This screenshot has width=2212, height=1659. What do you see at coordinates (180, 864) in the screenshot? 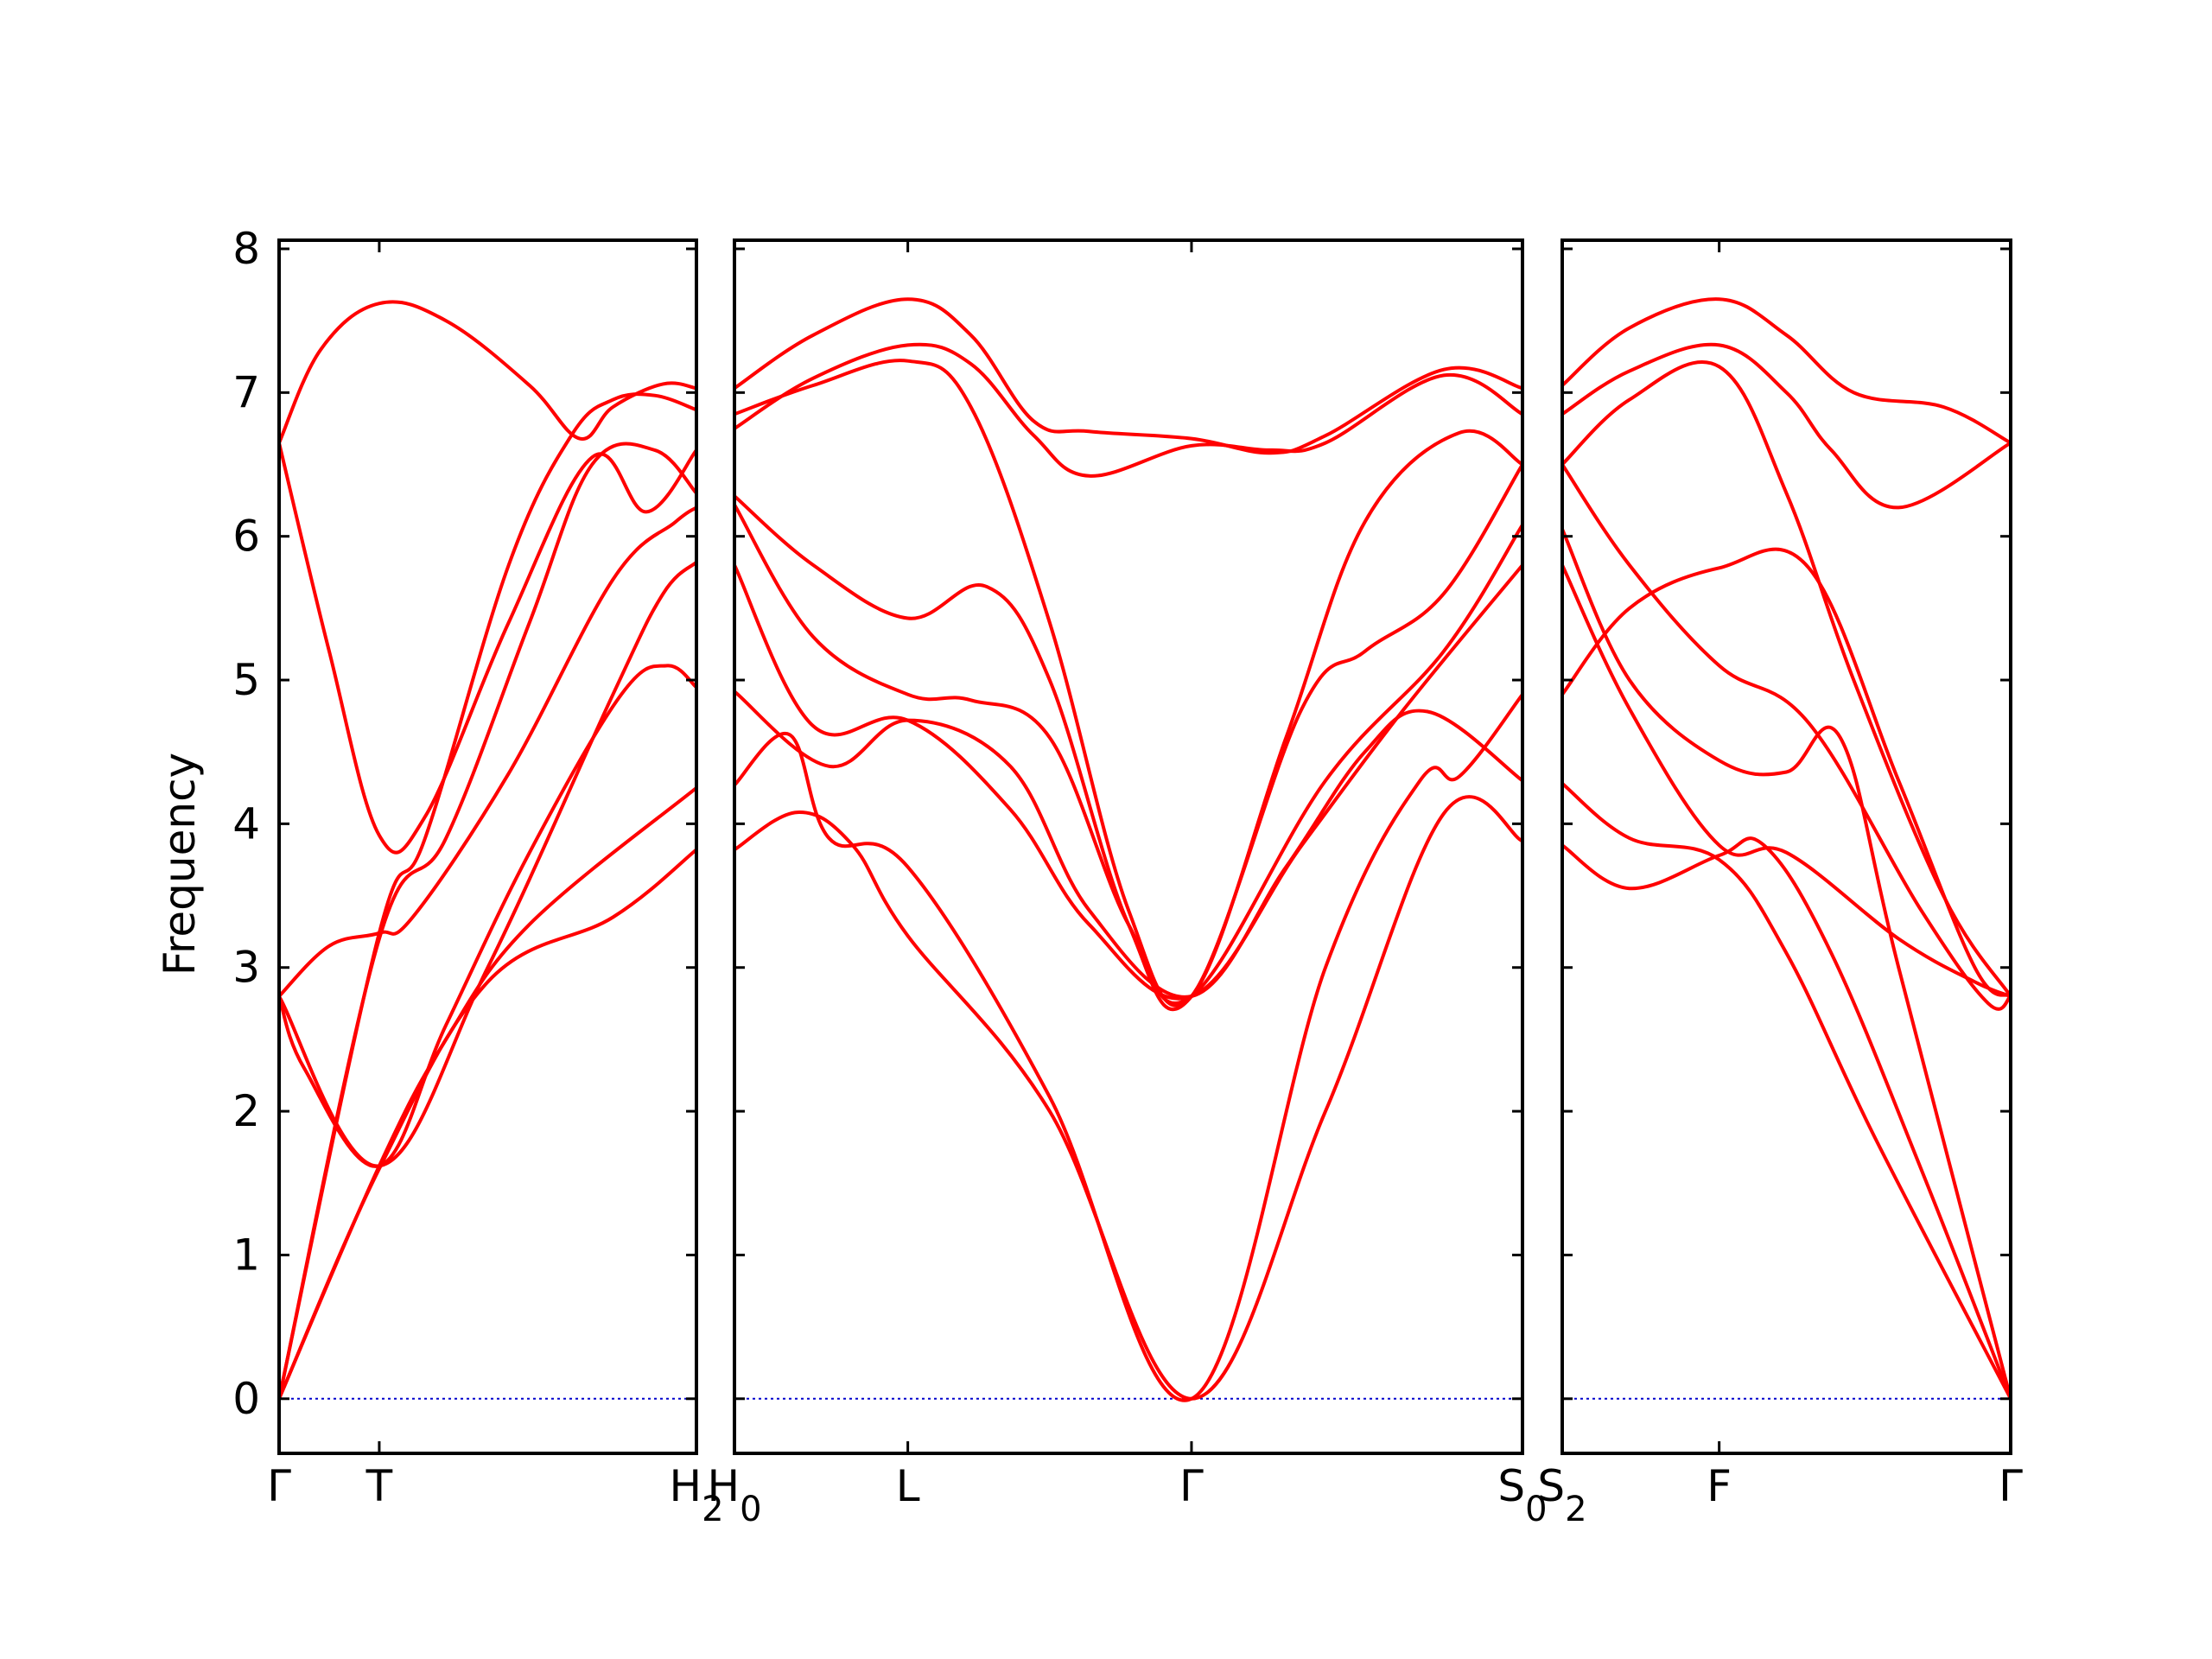
I see `y-axis-label: Frequency` at bounding box center [180, 864].